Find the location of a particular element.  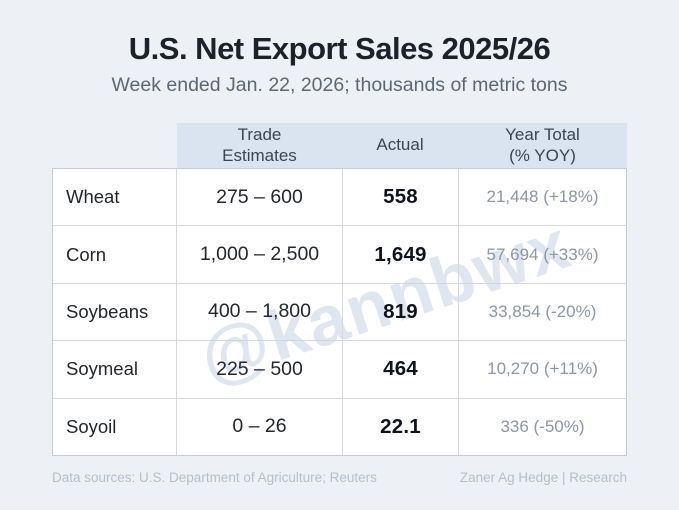

table-row-soymeal: Soymeal 225 – 500 464 10,270 (+11%) is located at coordinates (339, 370).